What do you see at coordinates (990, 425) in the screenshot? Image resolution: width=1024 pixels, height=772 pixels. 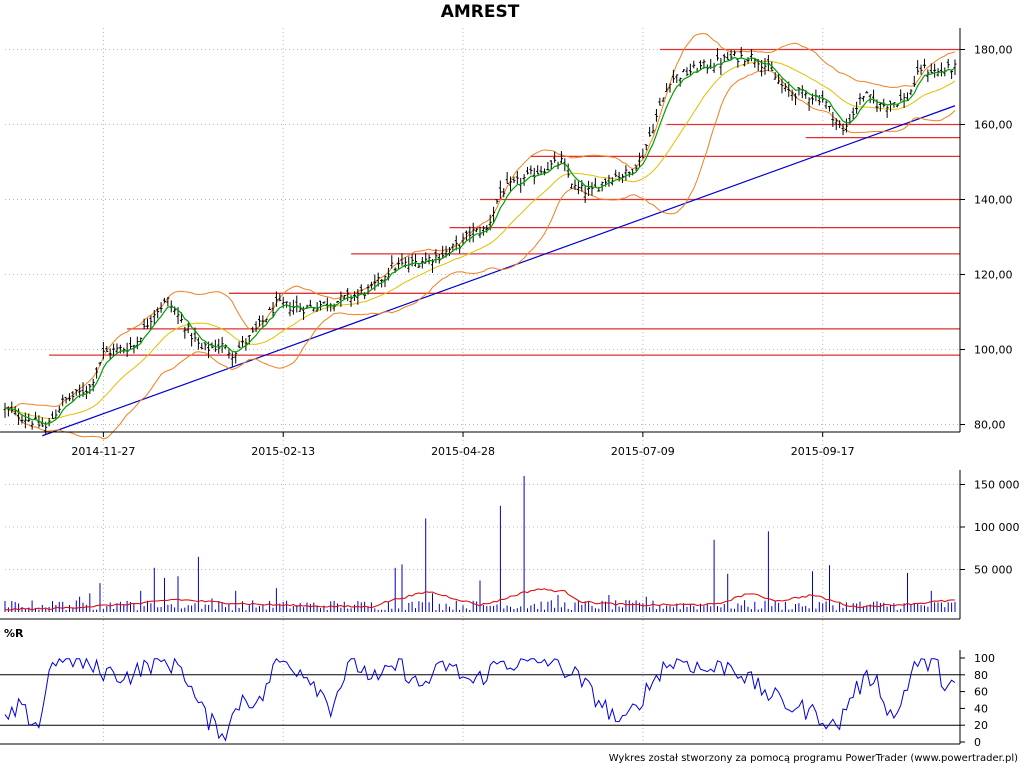 I see `price-y-tick-label: 80,00` at bounding box center [990, 425].